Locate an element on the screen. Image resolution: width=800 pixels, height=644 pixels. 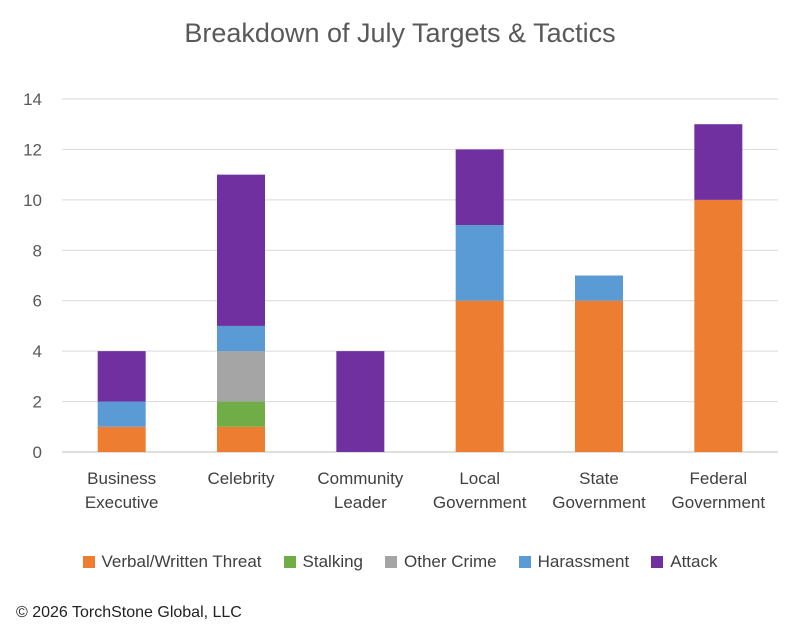
legend-item: Attack is located at coordinates (684, 562).